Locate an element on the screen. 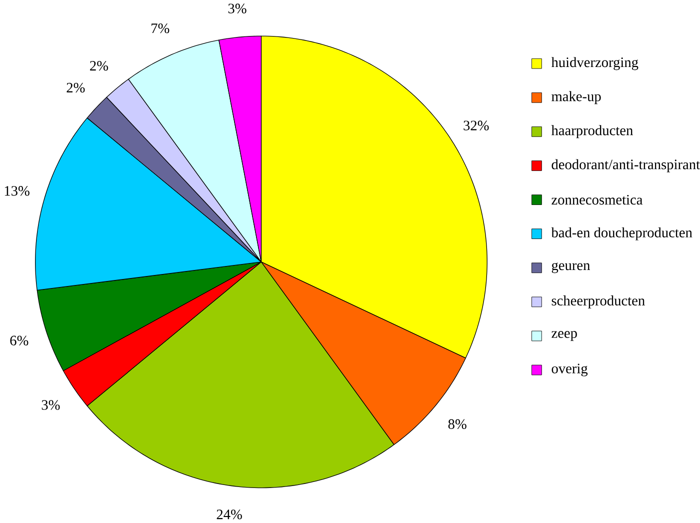 The height and width of the screenshot is (523, 700). data-label: 13% is located at coordinates (17, 191).